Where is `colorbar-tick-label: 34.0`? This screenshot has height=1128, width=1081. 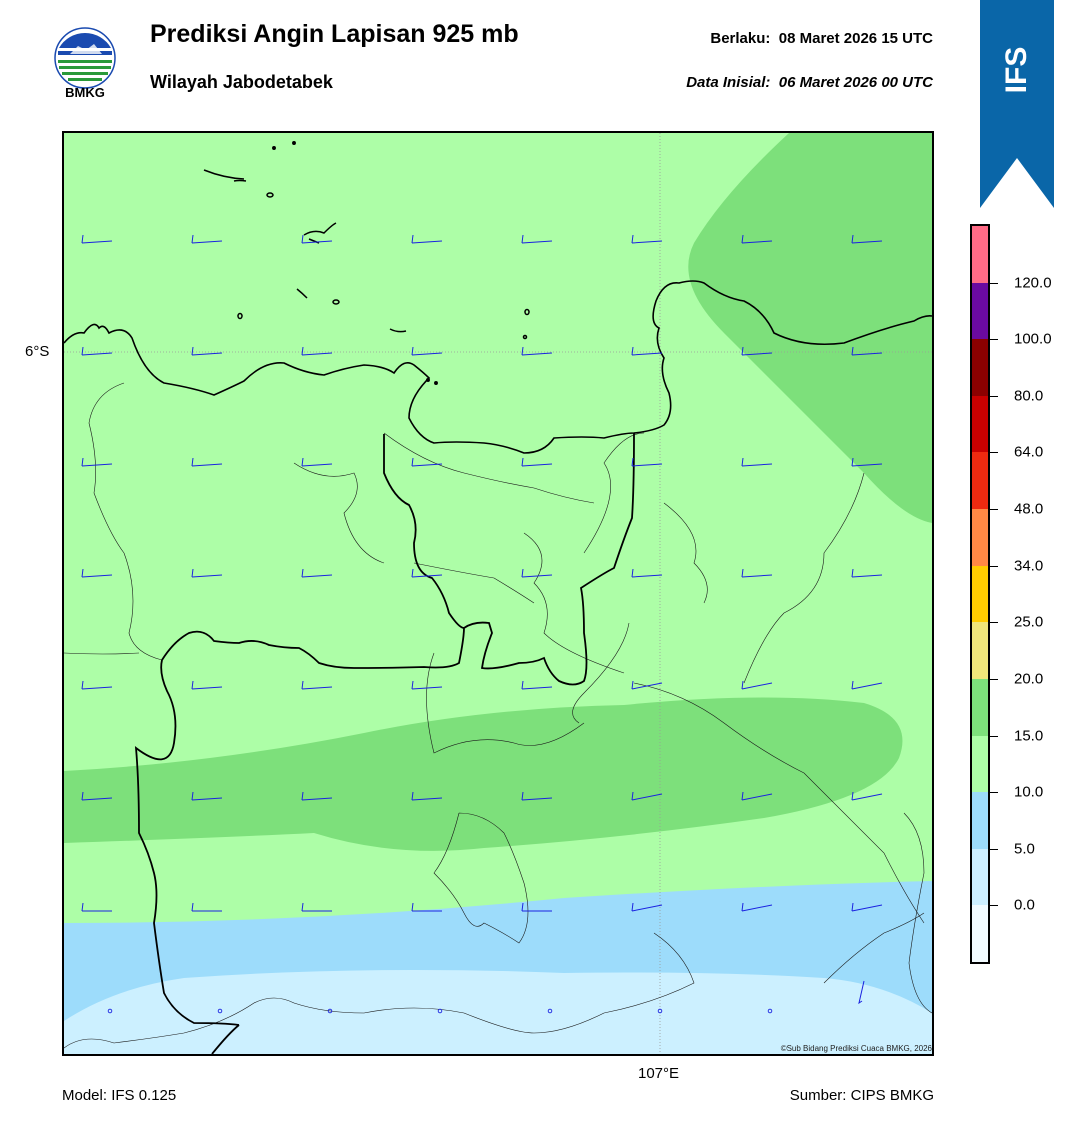 colorbar-tick-label: 34.0 is located at coordinates (1029, 566).